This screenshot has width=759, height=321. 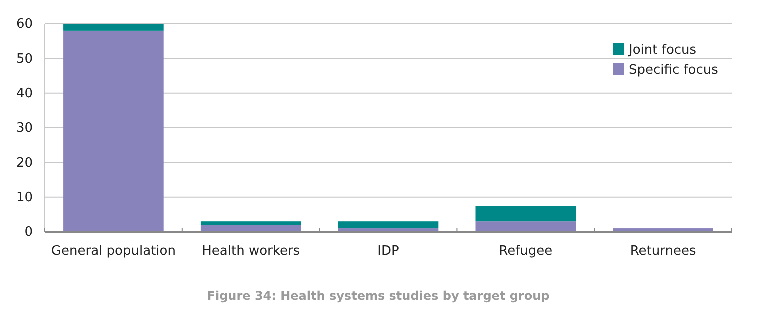 What do you see at coordinates (24, 128) in the screenshot?
I see `y-tick-label: 30` at bounding box center [24, 128].